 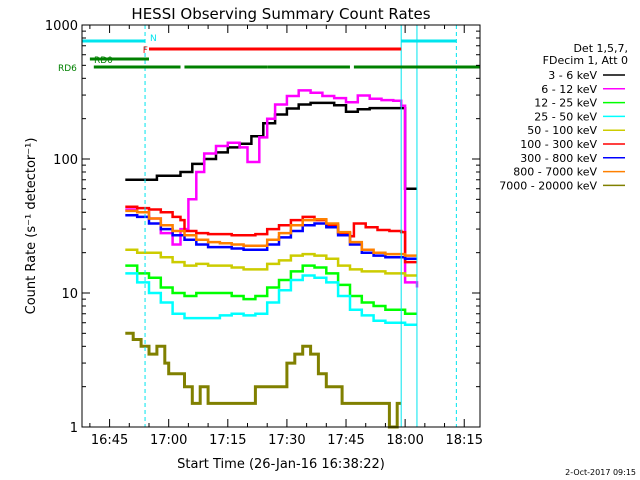 What do you see at coordinates (569, 89) in the screenshot?
I see `legend-entry-label: 6 - 12 keV` at bounding box center [569, 89].